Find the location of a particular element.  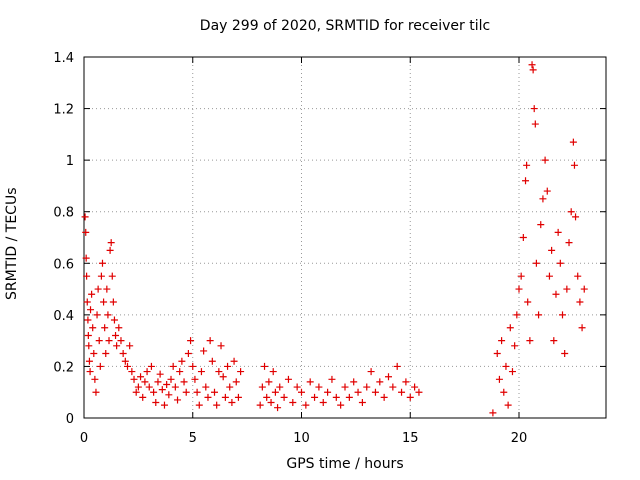

y-tick-label: 0.4 is located at coordinates (63, 316).